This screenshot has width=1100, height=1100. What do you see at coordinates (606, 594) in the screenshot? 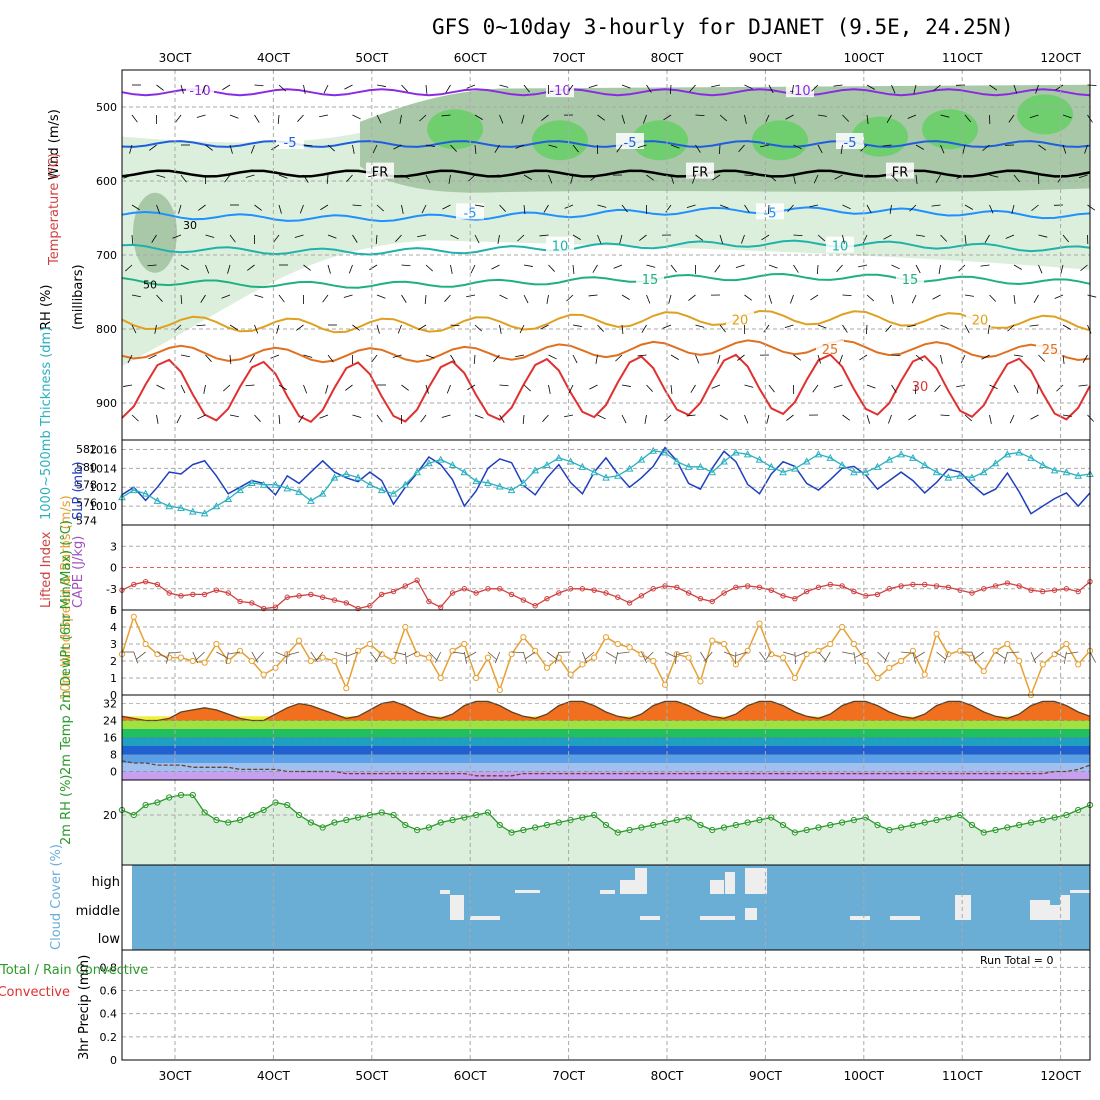
I see `lifted-line` at bounding box center [606, 594].